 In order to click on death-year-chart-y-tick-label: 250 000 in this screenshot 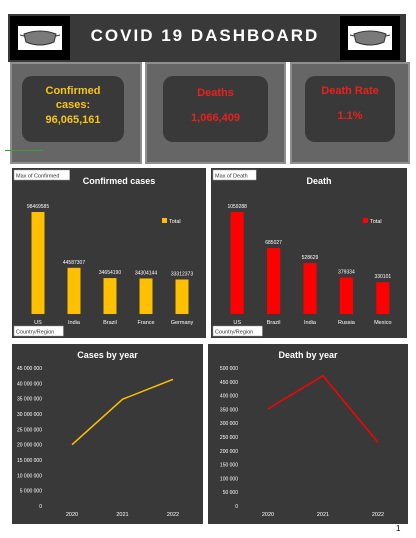, I will do `click(229, 438)`.